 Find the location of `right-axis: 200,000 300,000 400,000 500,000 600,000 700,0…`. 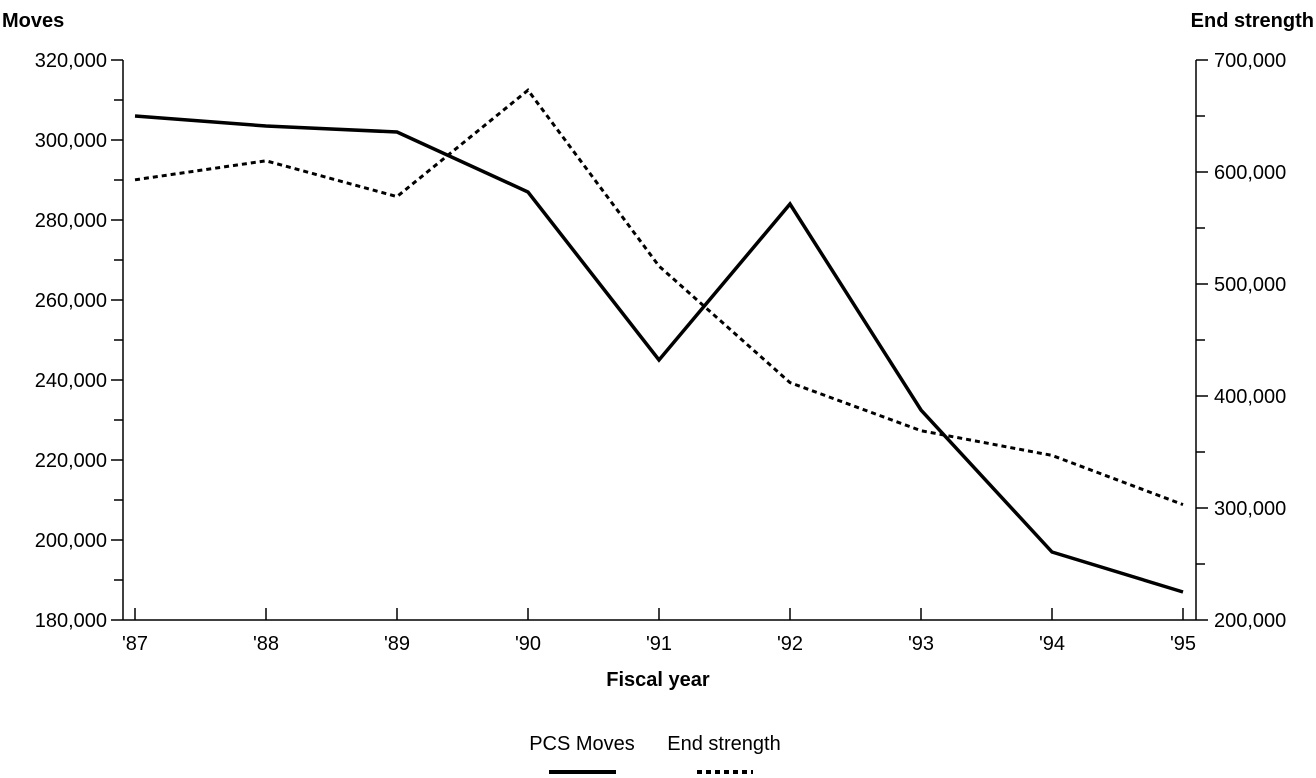

right-axis: 200,000 300,000 400,000 500,000 600,000 700,0… is located at coordinates (1240, 341).